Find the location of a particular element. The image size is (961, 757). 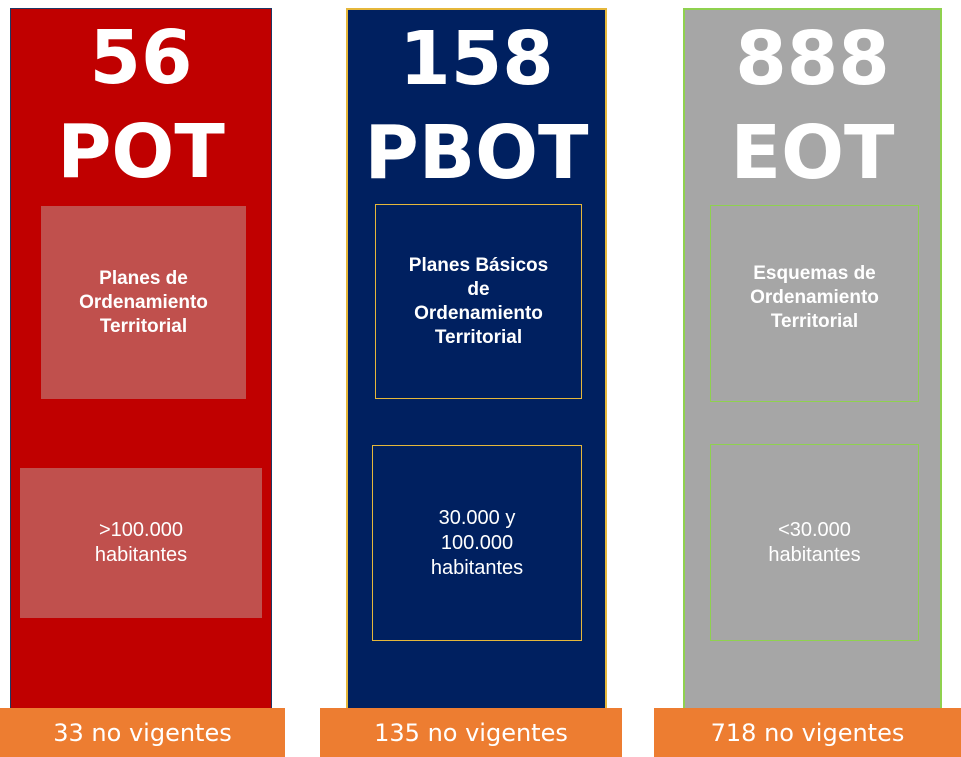

footer-label: 135 no vigentes is located at coordinates (471, 732).